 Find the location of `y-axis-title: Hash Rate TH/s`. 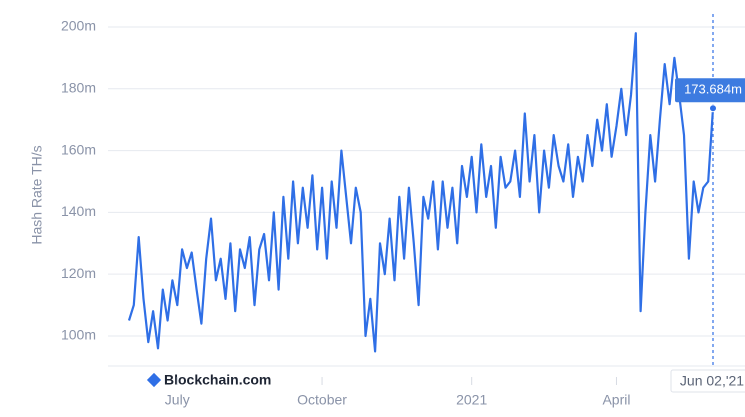

y-axis-title: Hash Rate TH/s is located at coordinates (37, 194).